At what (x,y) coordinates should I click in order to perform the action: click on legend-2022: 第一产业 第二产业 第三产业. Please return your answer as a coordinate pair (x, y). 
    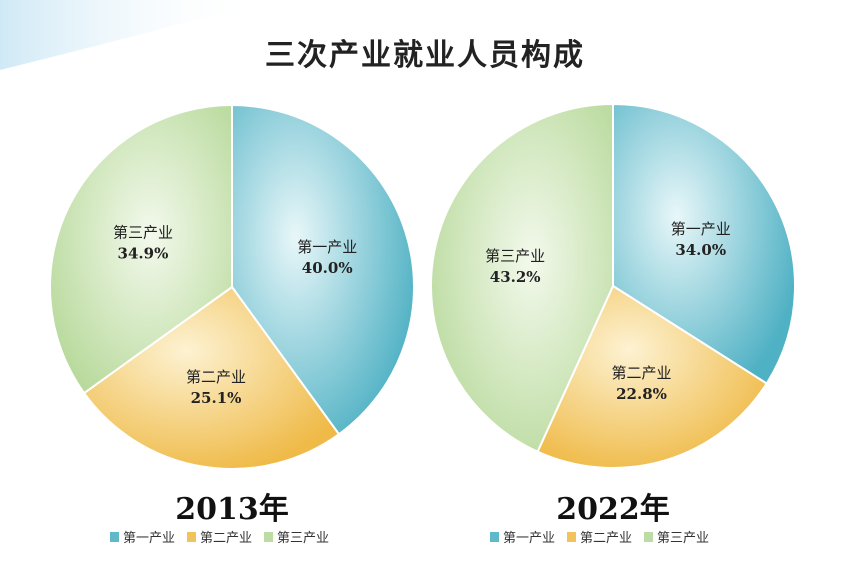
    Looking at the image, I should click on (599, 536).